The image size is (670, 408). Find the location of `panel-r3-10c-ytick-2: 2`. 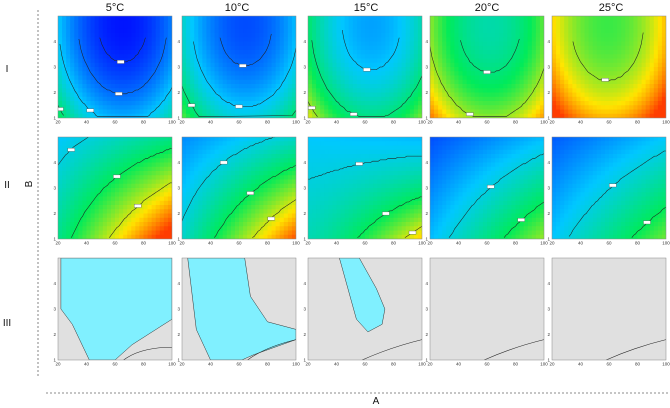

panel-r3-10c-ytick-2: 2 is located at coordinates (178, 334).